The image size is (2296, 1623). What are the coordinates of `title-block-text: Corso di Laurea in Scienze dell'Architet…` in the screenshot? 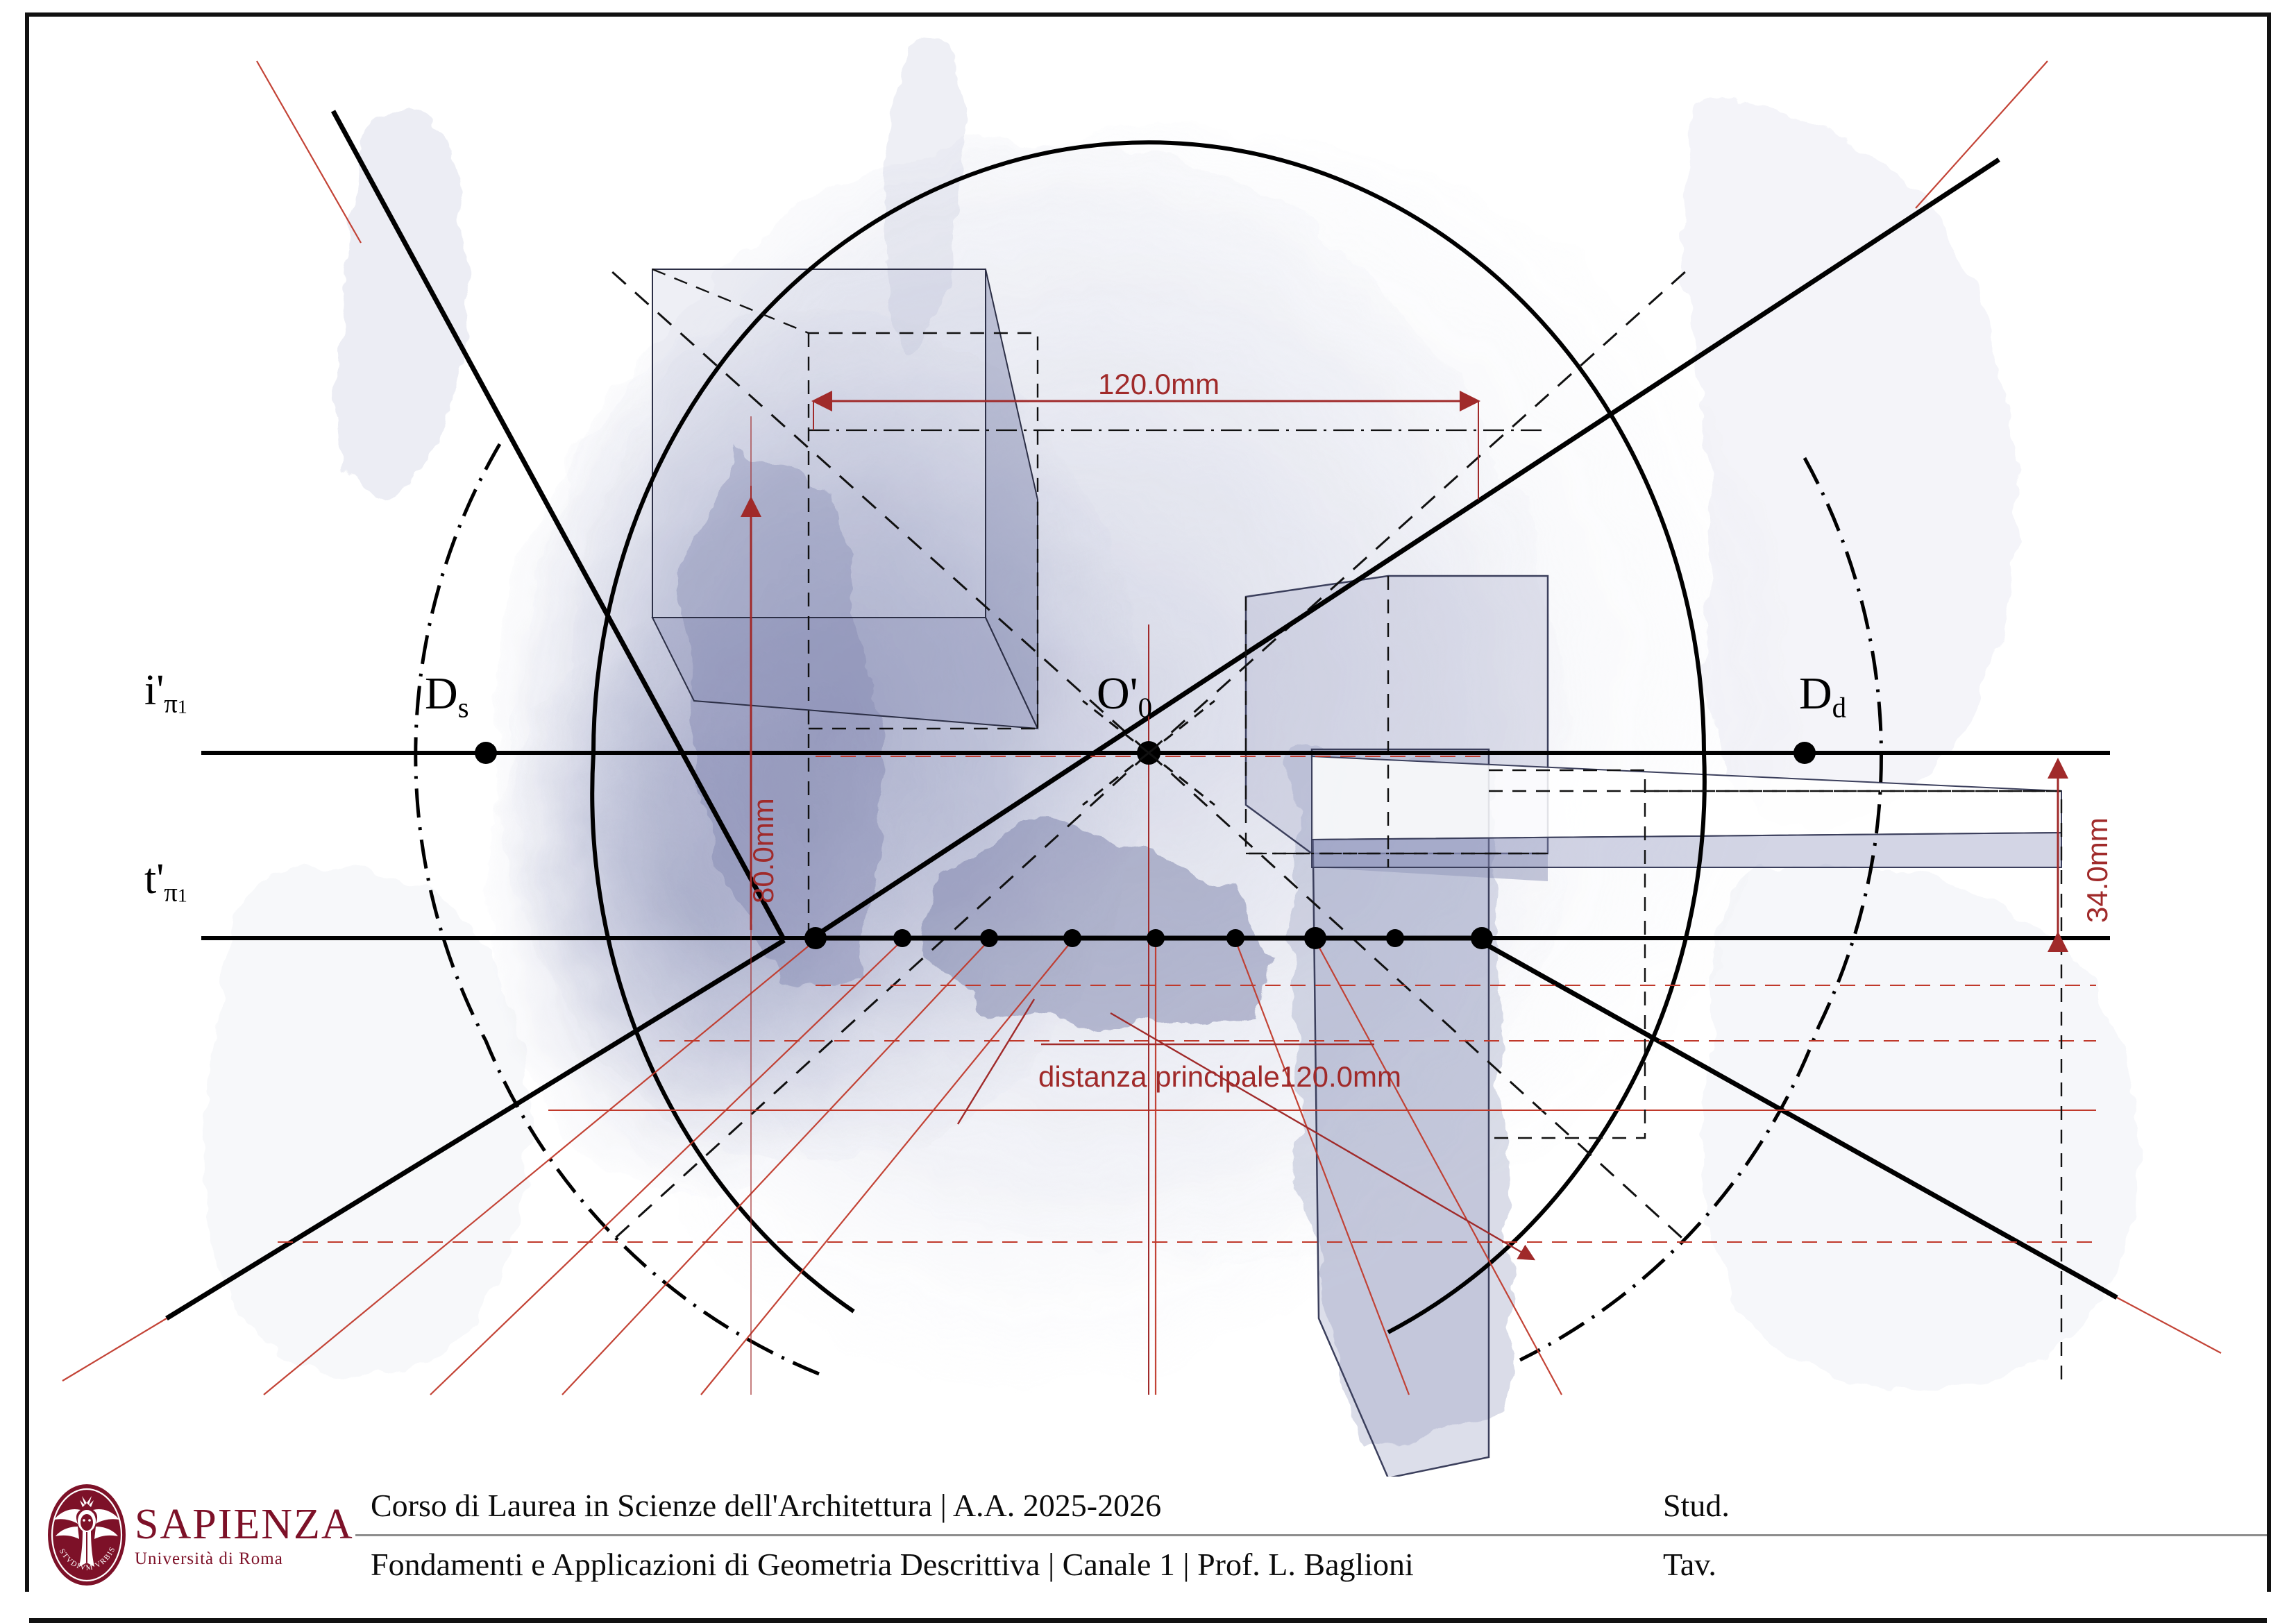 It's located at (1311, 1535).